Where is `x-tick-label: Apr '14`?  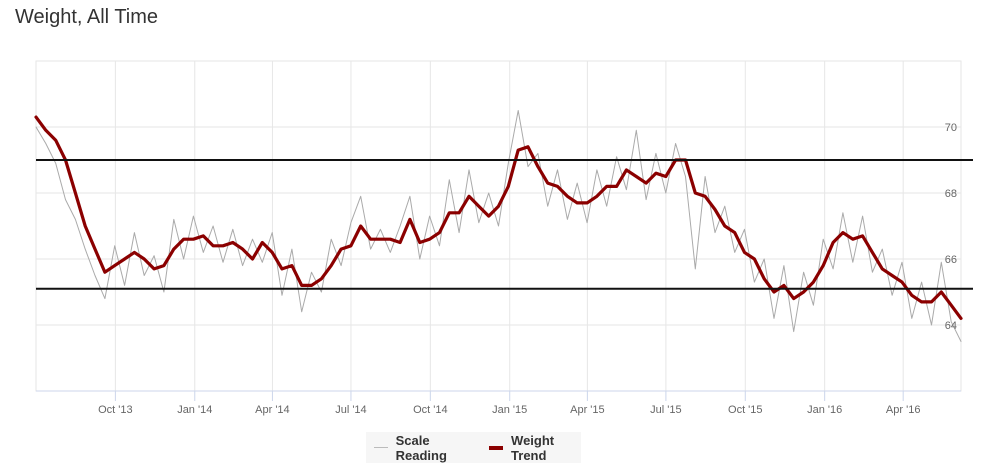 x-tick-label: Apr '14 is located at coordinates (272, 410).